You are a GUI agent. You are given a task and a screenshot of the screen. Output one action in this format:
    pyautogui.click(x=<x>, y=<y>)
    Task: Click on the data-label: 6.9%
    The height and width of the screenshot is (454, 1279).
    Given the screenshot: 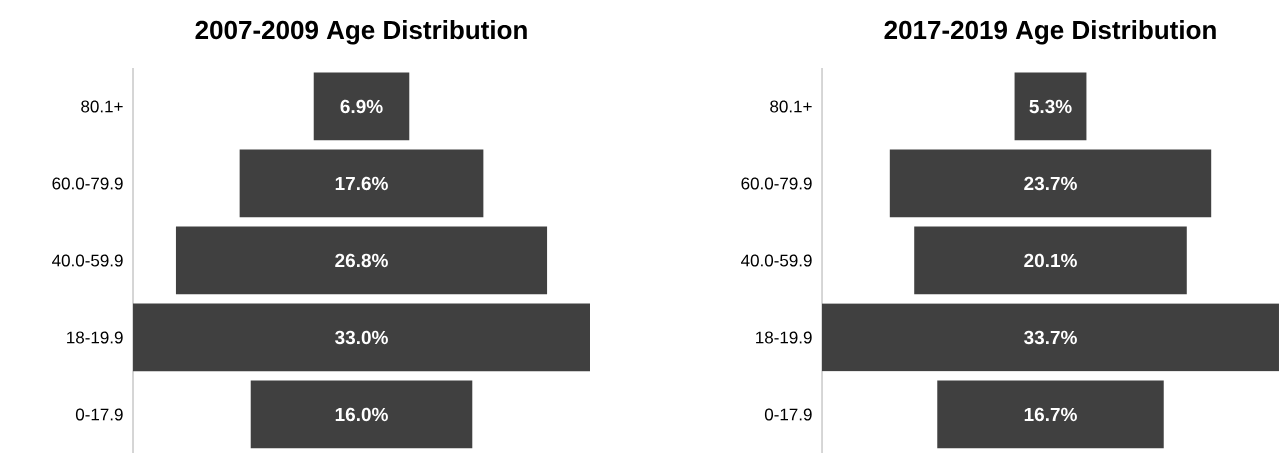 What is the action you would take?
    pyautogui.click(x=361, y=106)
    